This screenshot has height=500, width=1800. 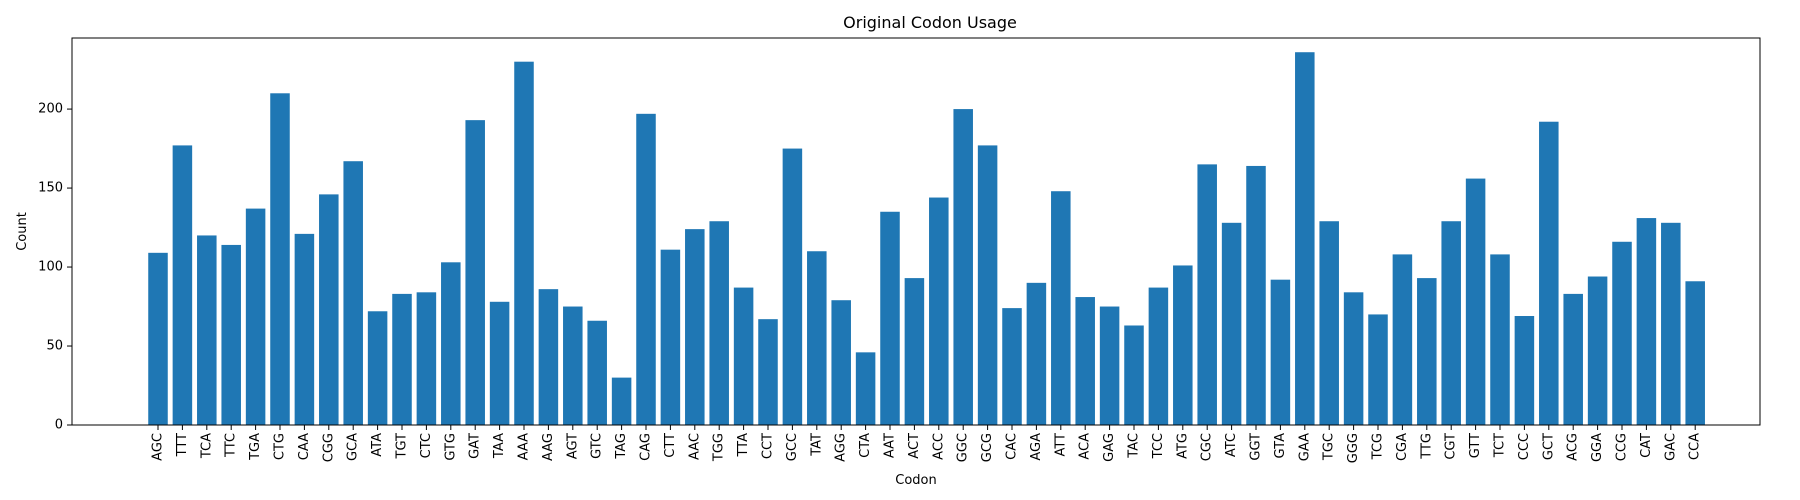 What do you see at coordinates (280, 446) in the screenshot?
I see `x-tick-label: CTG` at bounding box center [280, 446].